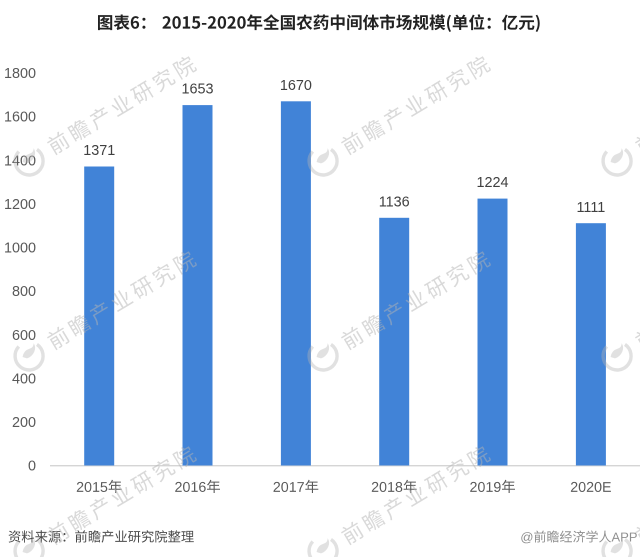  Describe the element at coordinates (24, 423) in the screenshot. I see `svg-text: 200` at that location.